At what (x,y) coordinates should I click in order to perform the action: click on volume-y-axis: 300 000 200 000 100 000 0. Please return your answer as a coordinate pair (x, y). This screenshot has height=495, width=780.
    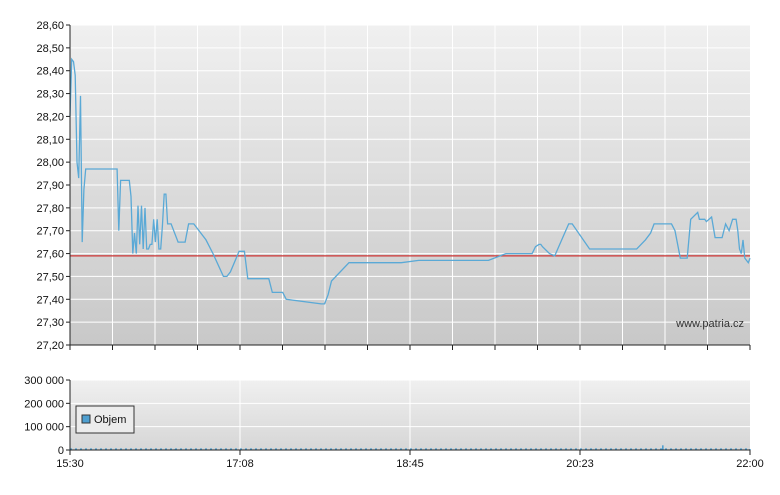
    Looking at the image, I should click on (47, 416).